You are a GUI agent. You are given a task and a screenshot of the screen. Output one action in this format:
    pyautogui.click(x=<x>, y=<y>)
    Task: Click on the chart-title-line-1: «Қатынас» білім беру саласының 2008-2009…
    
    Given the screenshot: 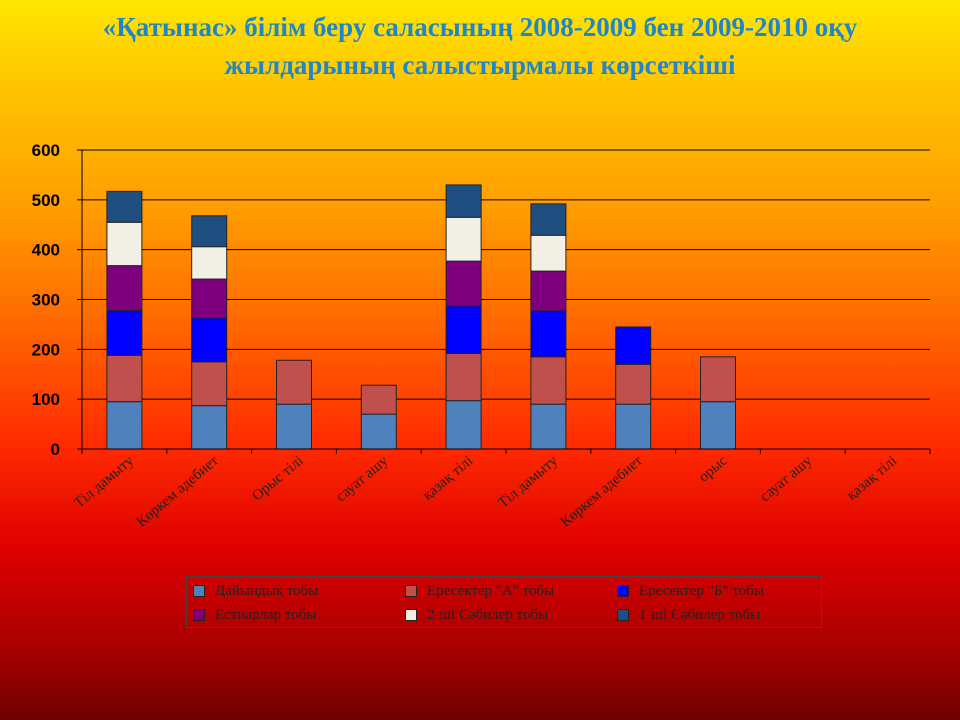 What is the action you would take?
    pyautogui.click(x=480, y=27)
    